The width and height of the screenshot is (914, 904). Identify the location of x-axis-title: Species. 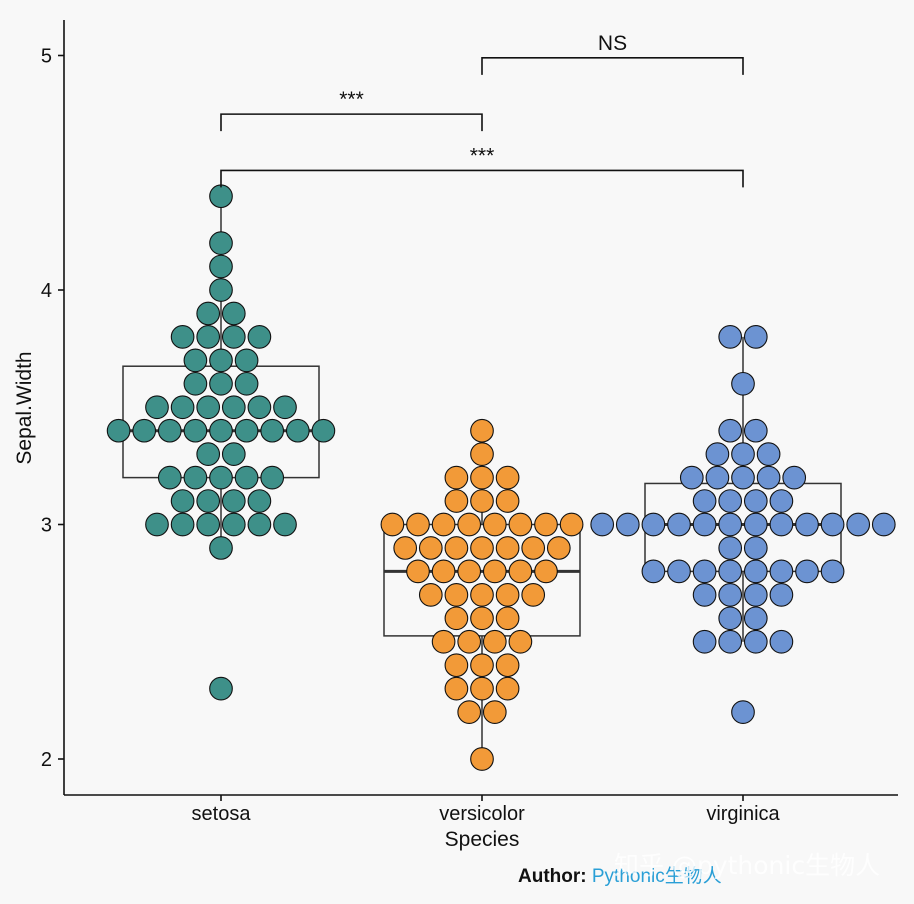
(482, 839).